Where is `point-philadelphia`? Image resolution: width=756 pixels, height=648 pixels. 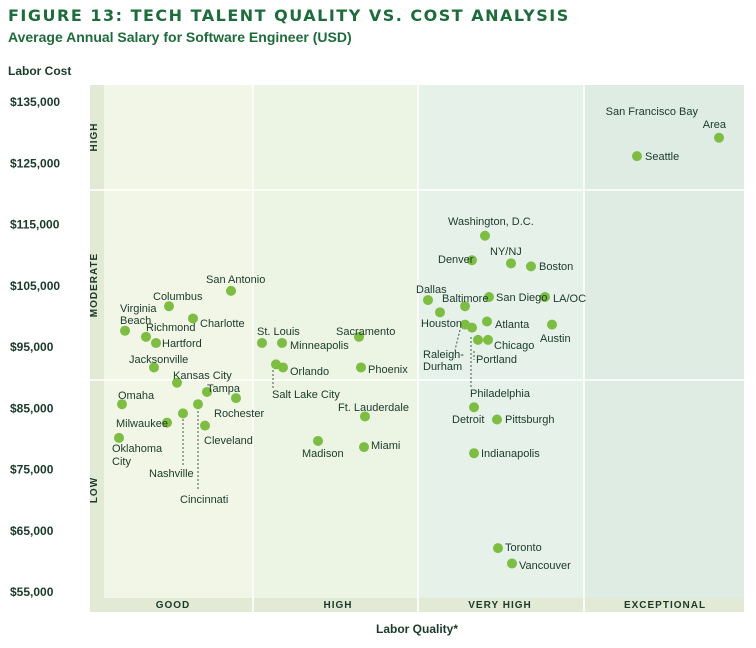 point-philadelphia is located at coordinates (472, 327).